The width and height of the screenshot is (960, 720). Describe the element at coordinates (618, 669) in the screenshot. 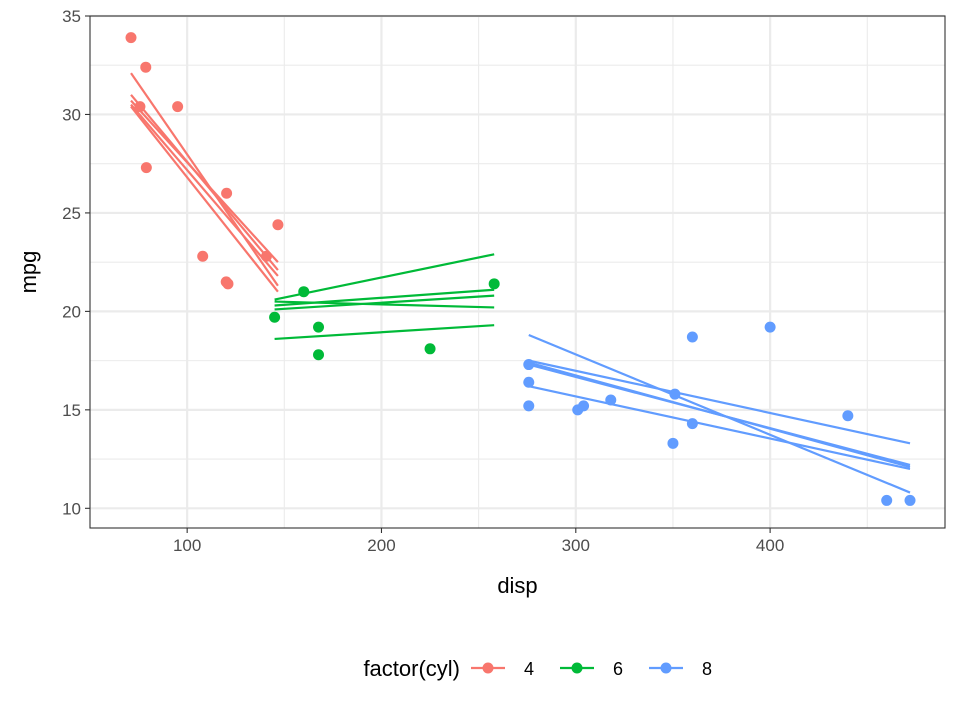

I see `legend-key-label-6: 6` at that location.